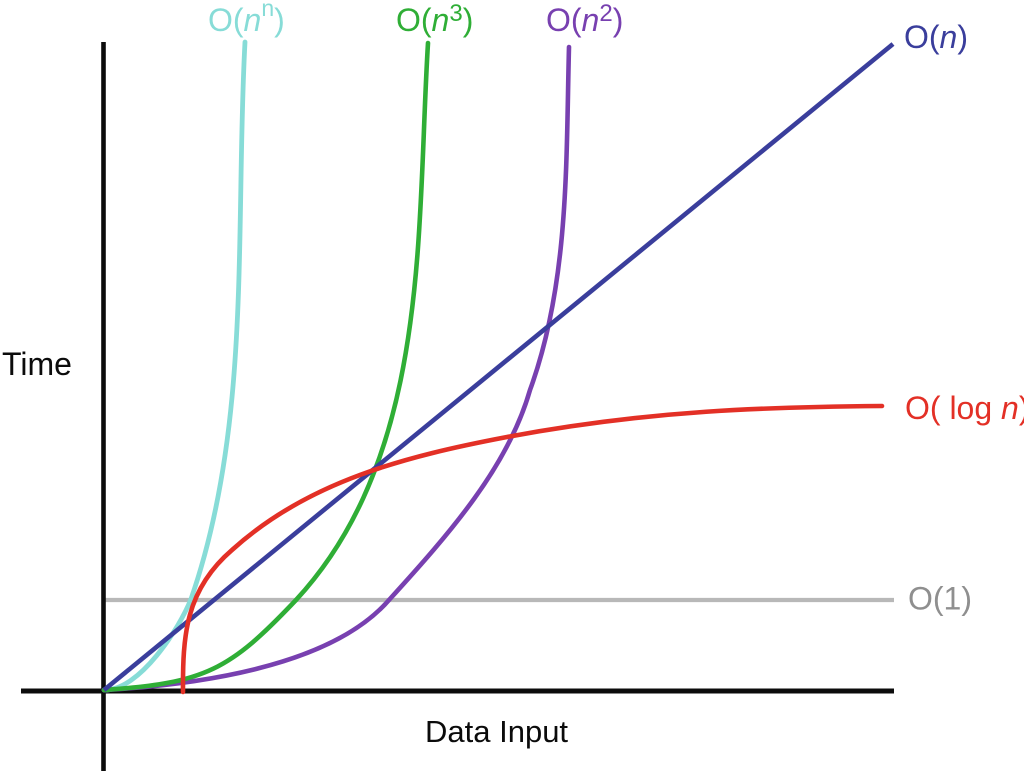  Describe the element at coordinates (940, 599) in the screenshot. I see `svg-text: O(1)` at that location.